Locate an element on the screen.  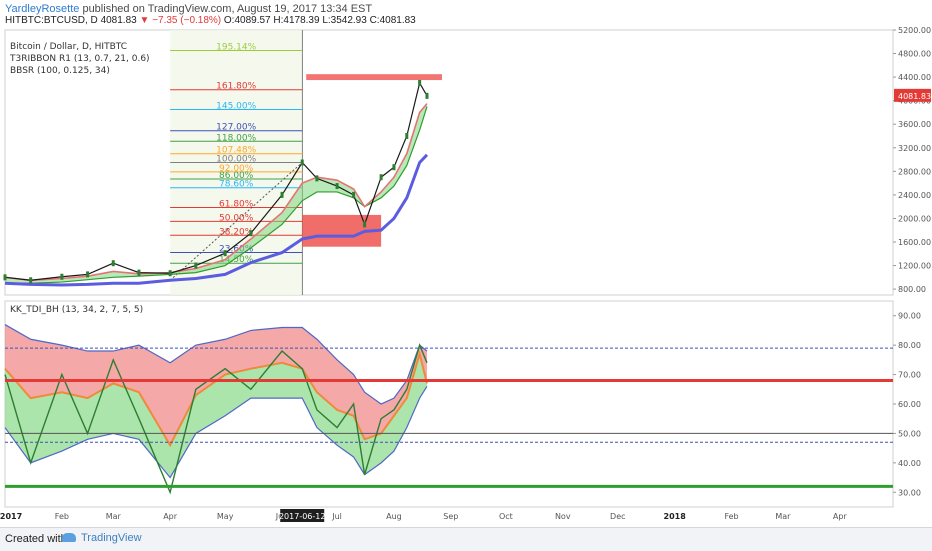
oscillator-lower-line is located at coordinates (216, 432).